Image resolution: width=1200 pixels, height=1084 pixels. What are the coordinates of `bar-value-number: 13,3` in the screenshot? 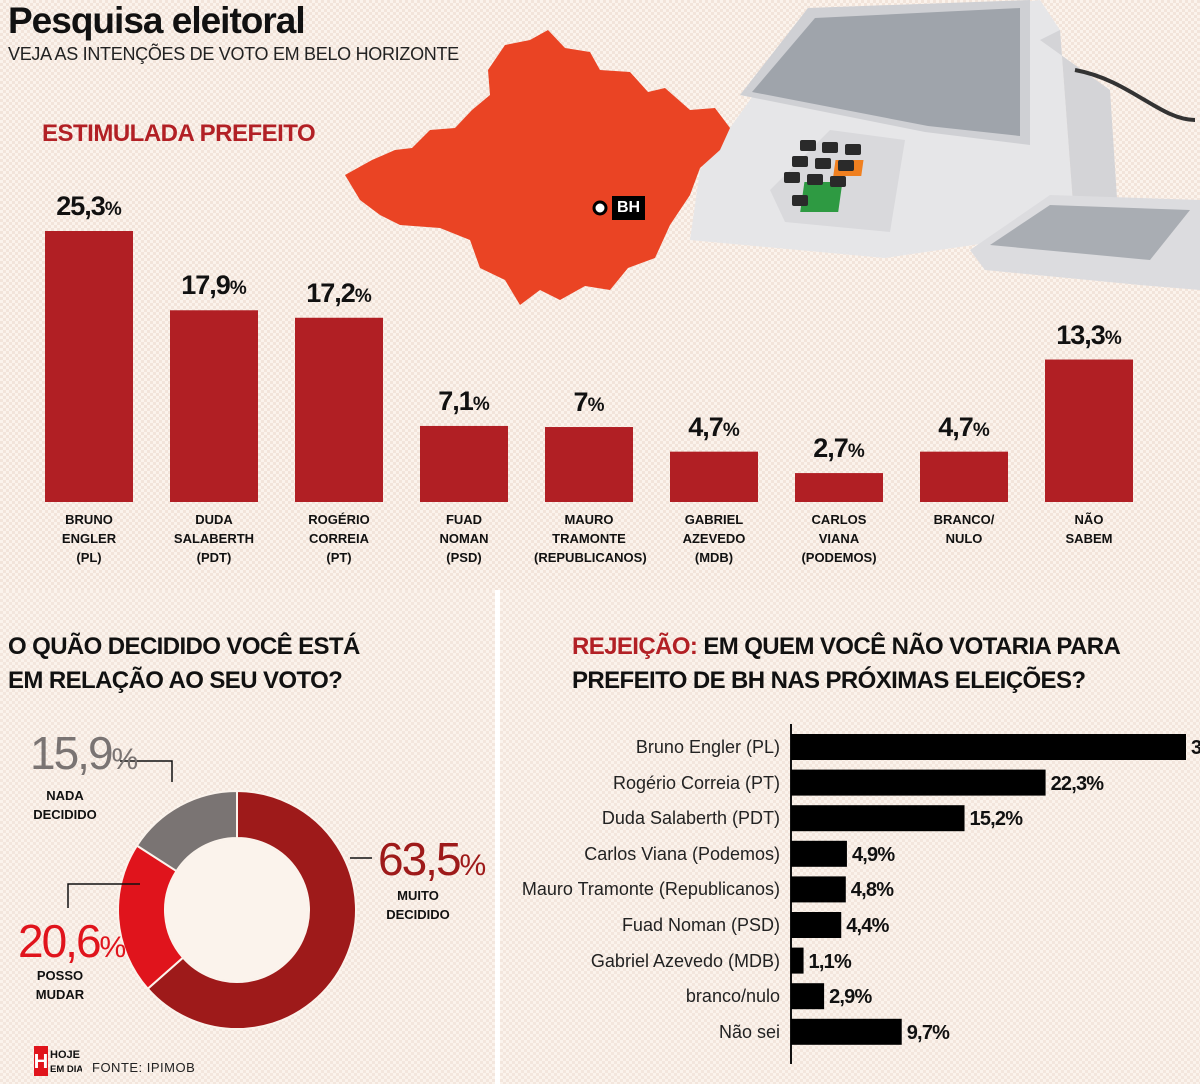 It's located at (1081, 334).